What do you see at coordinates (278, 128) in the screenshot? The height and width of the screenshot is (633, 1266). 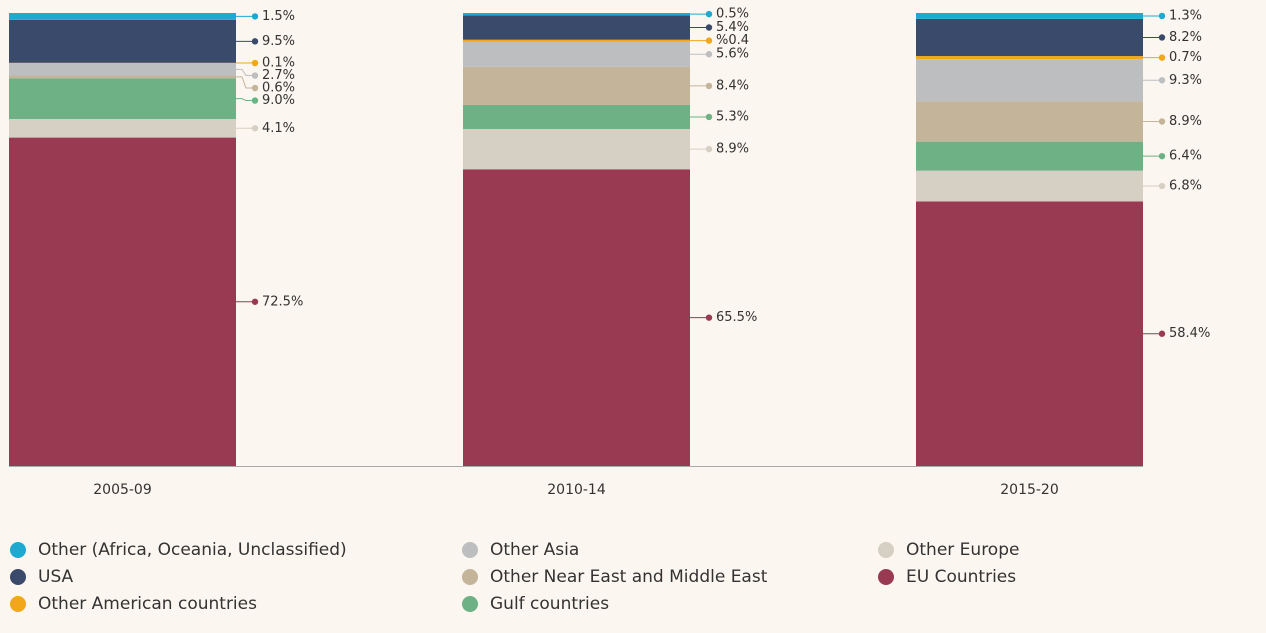 I see `value-label: 4.1%` at bounding box center [278, 128].